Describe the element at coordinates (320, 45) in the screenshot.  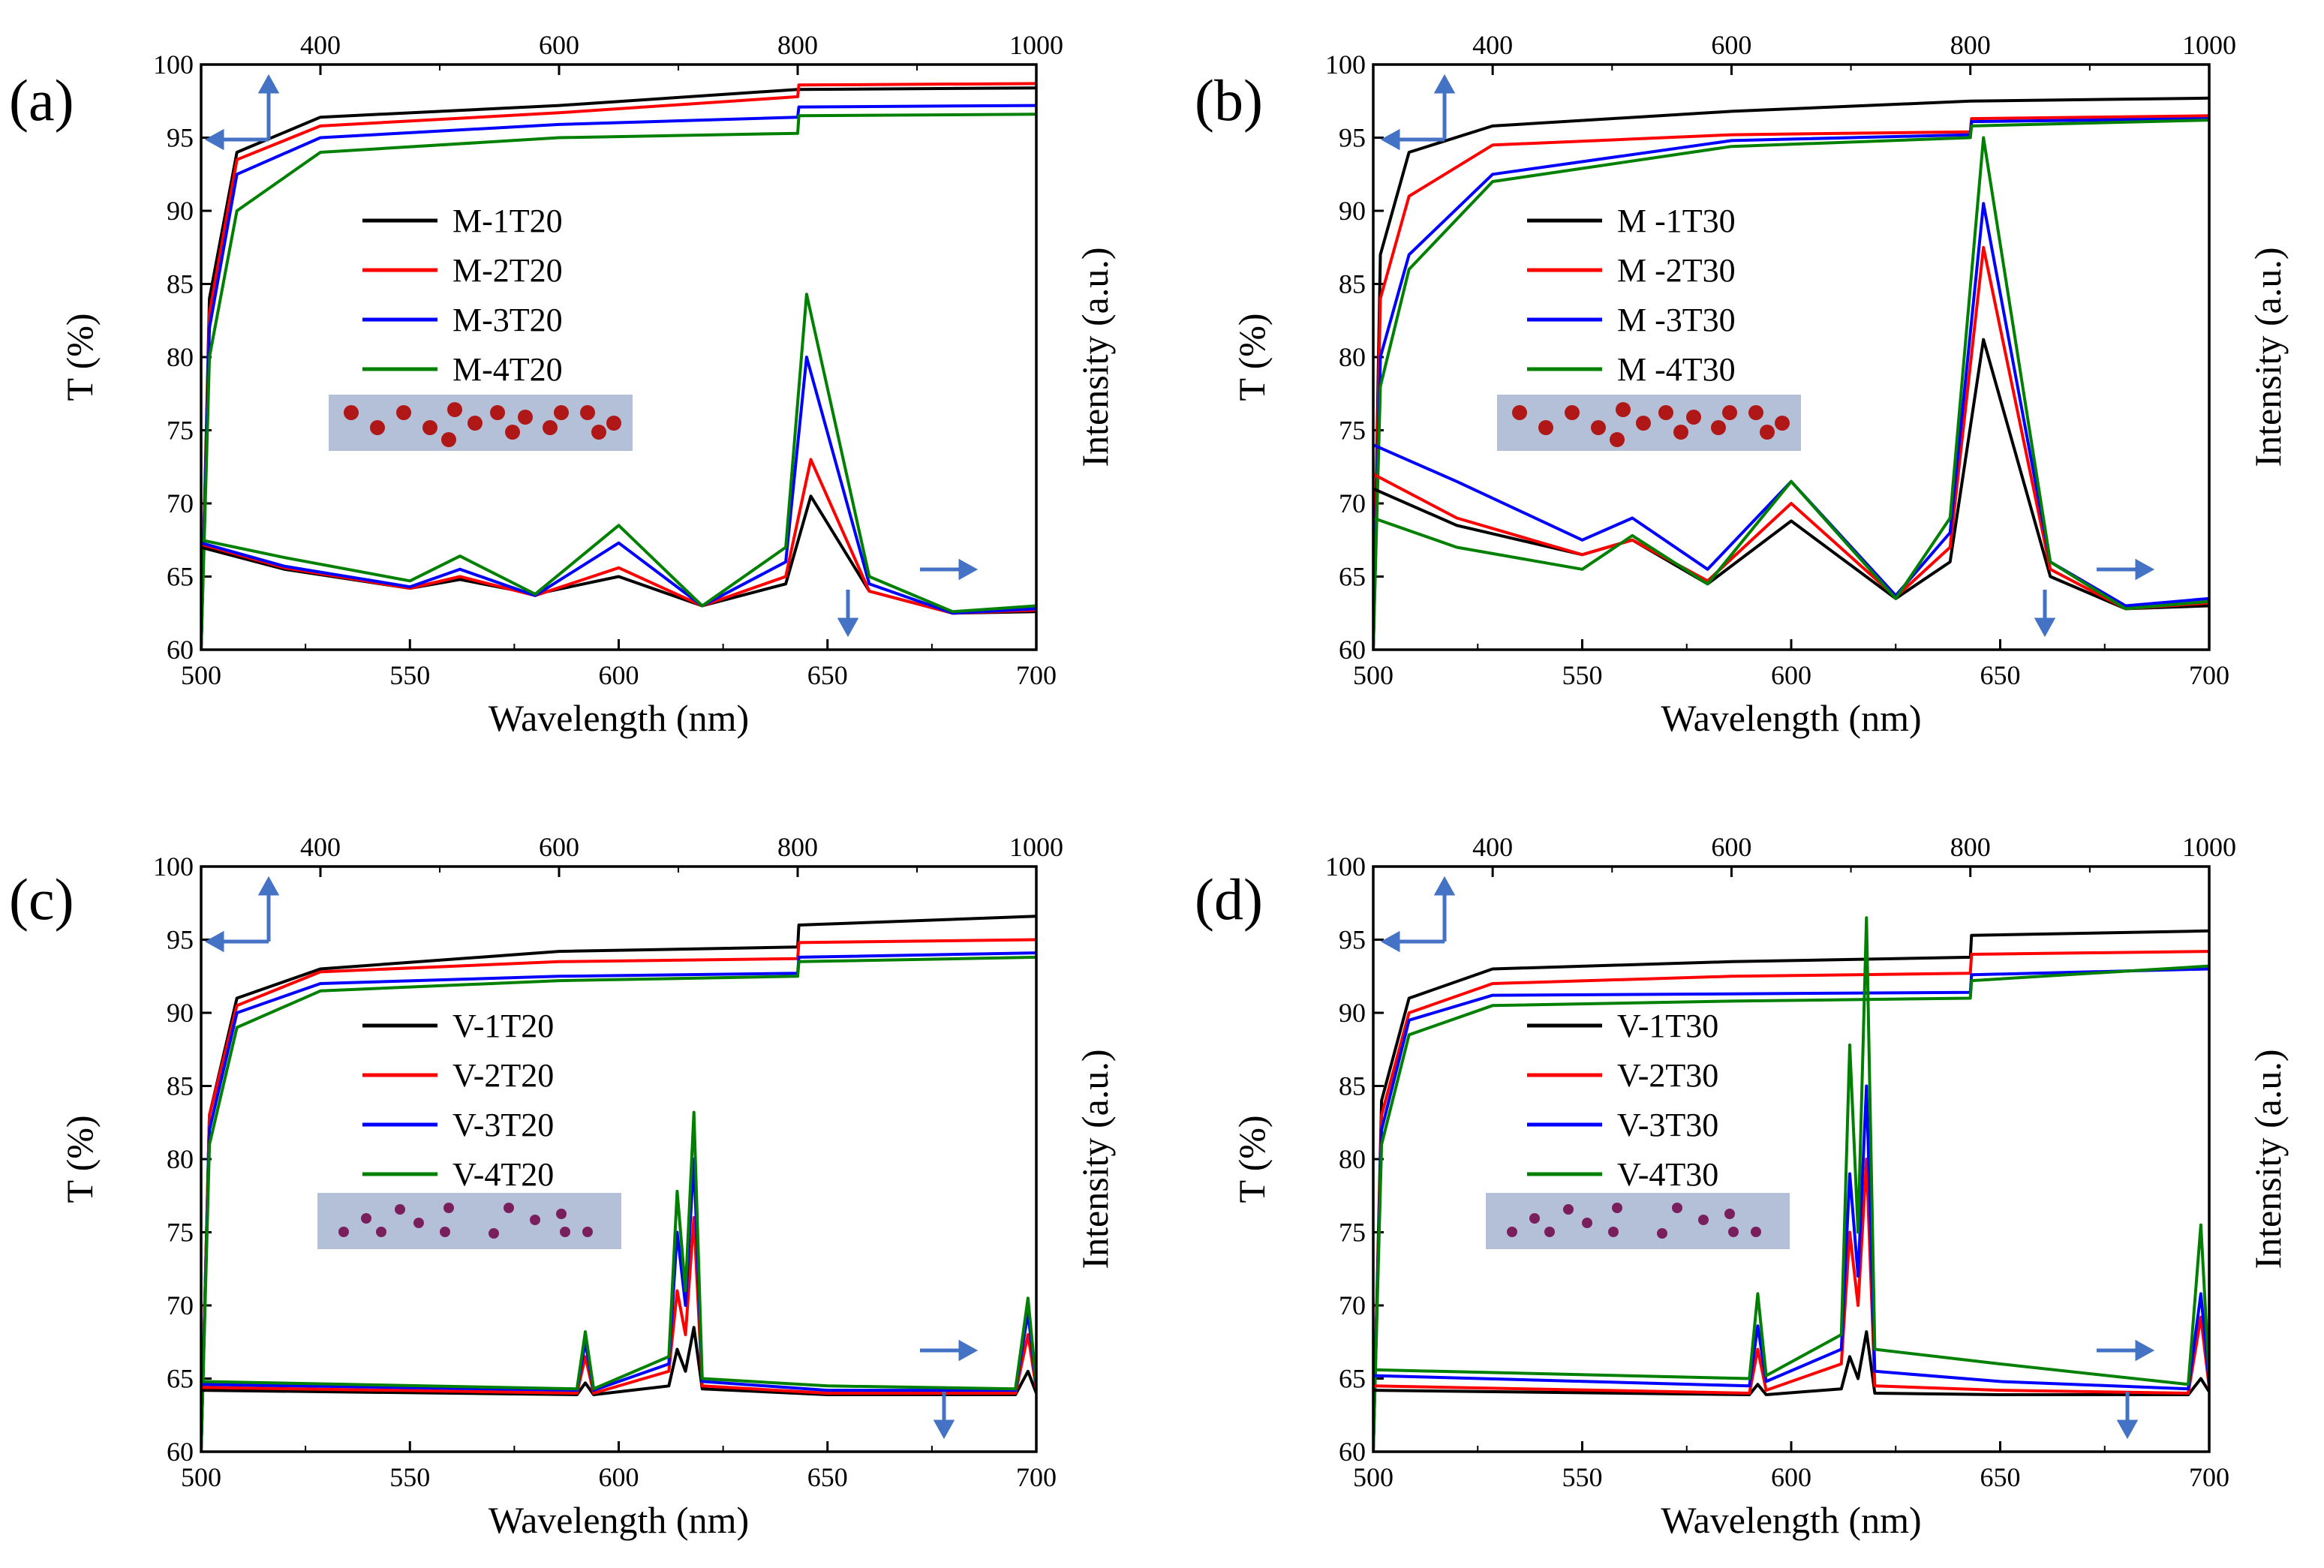
I see `top-x-tick-label: 400` at that location.